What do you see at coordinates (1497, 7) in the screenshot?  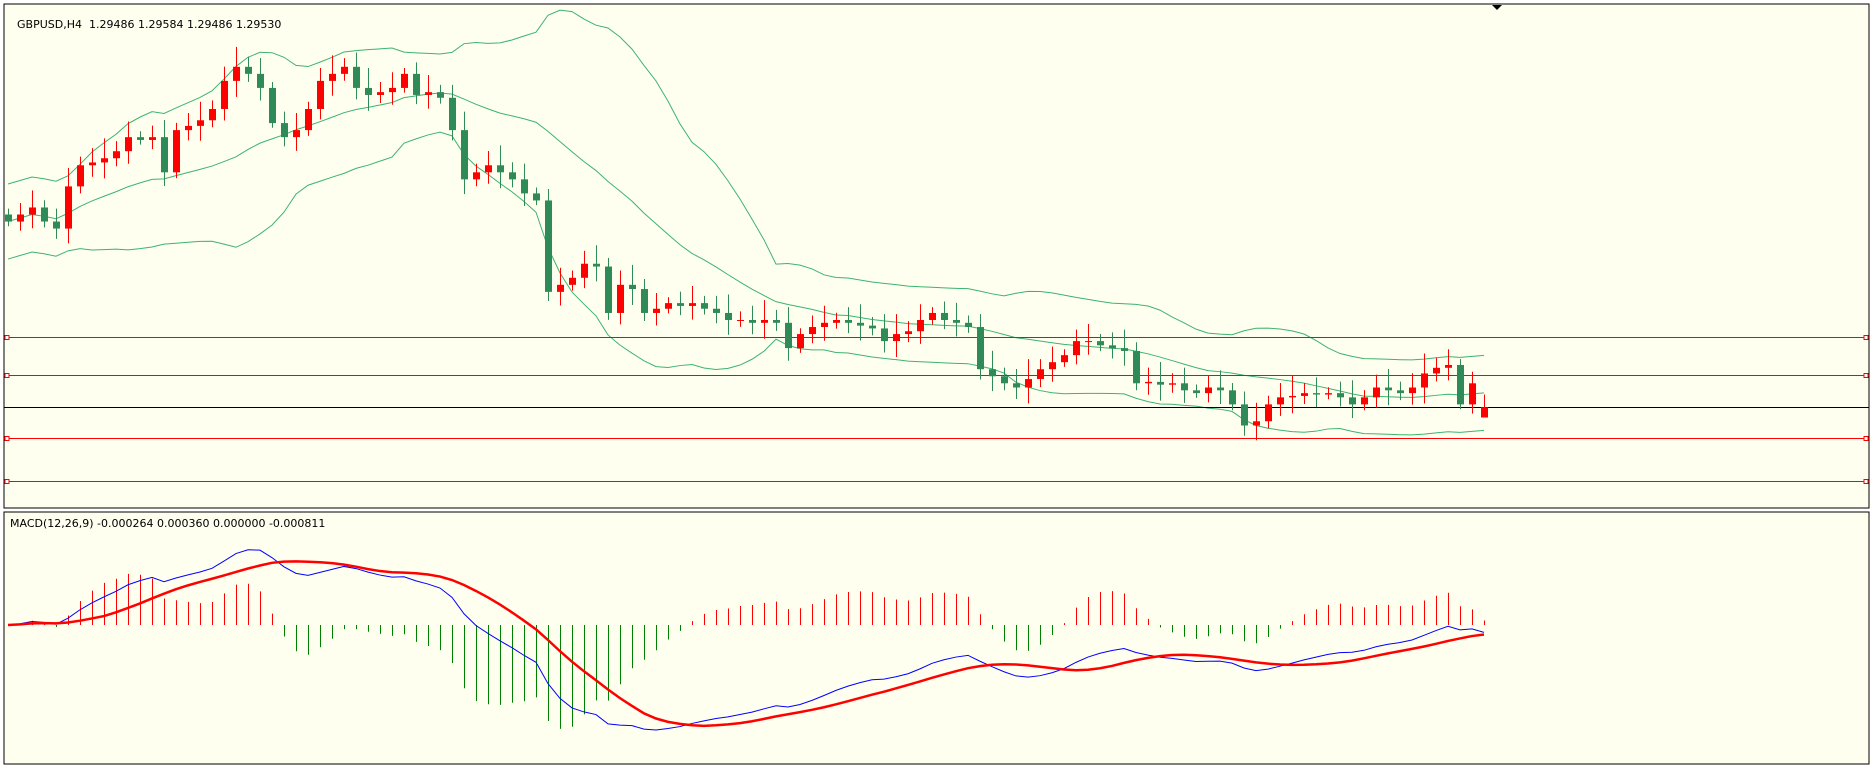 I see `chart-shift-triangle-icon` at bounding box center [1497, 7].